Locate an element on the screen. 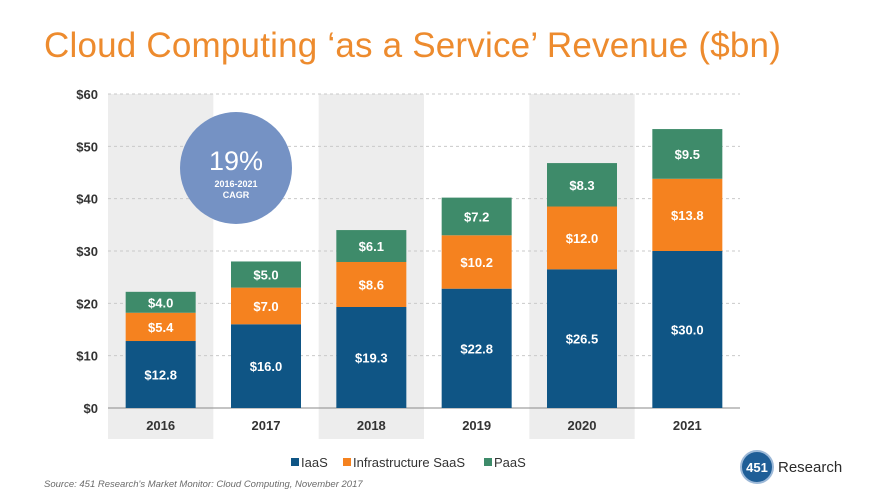 This screenshot has width=896, height=504. cagr-bubble is located at coordinates (236, 168).